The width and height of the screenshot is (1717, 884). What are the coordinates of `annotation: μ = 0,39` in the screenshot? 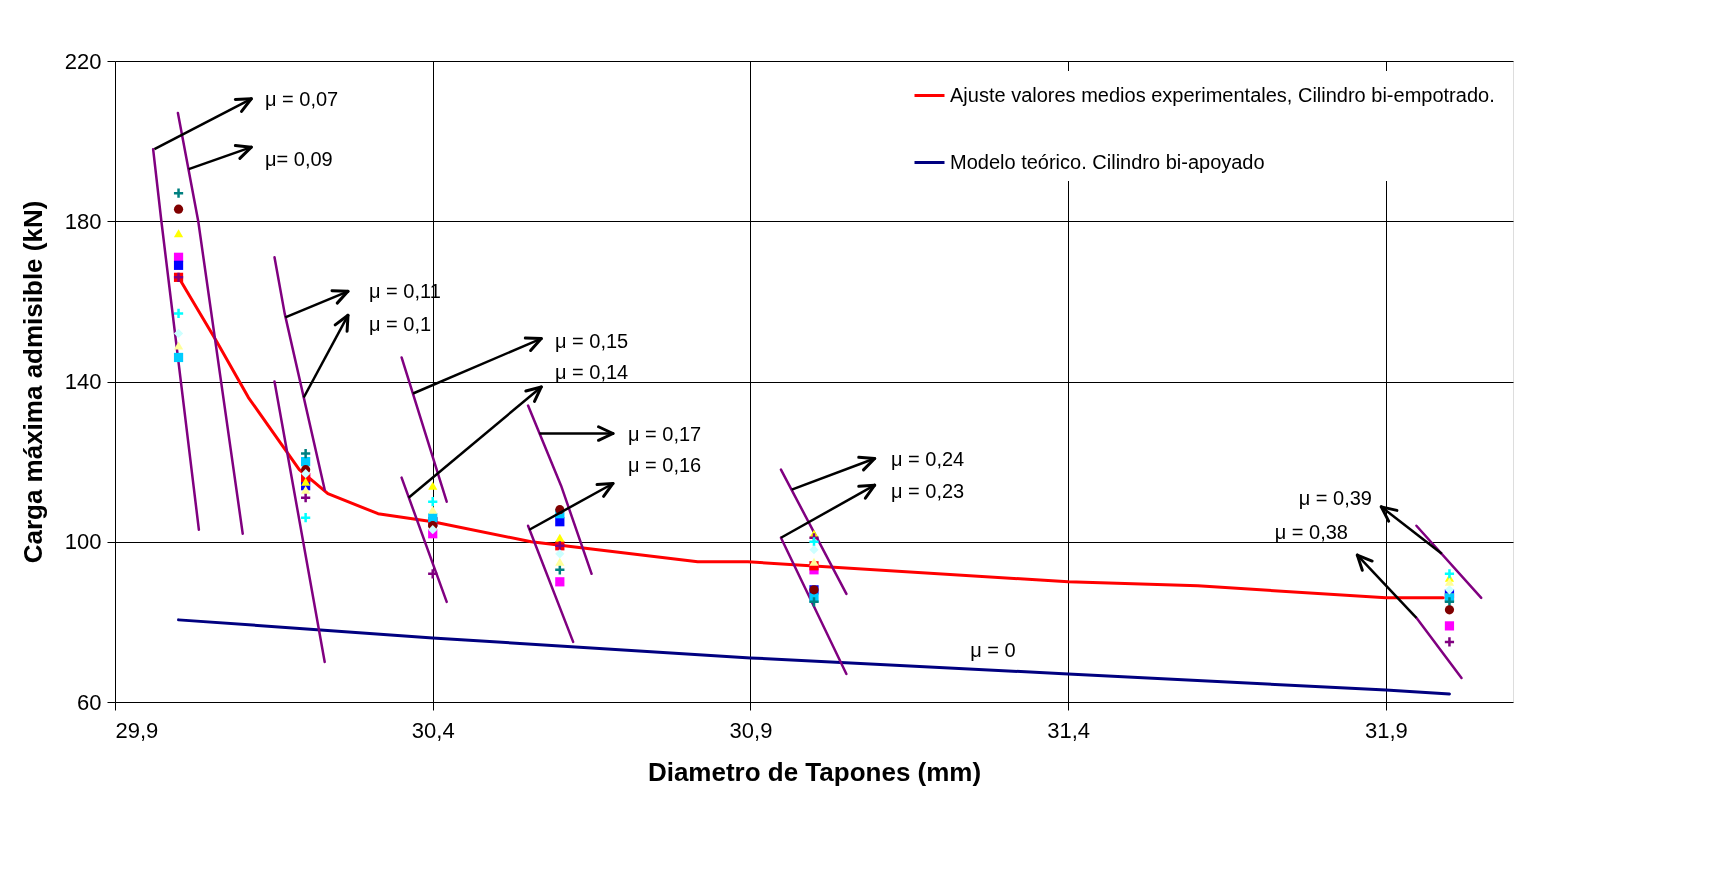 It's located at (1335, 498).